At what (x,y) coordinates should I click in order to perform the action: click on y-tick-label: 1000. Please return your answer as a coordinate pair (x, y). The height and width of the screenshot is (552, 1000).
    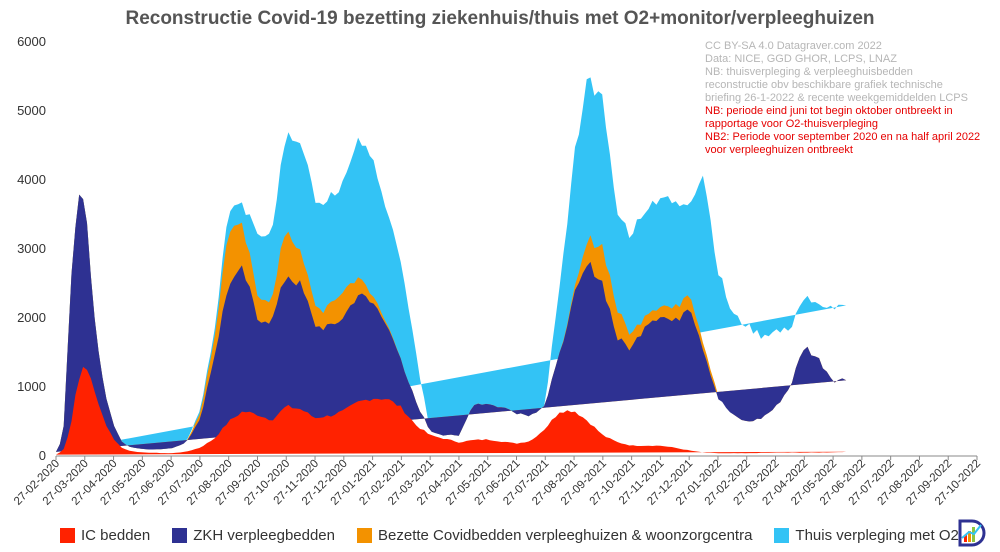
    Looking at the image, I should click on (31, 386).